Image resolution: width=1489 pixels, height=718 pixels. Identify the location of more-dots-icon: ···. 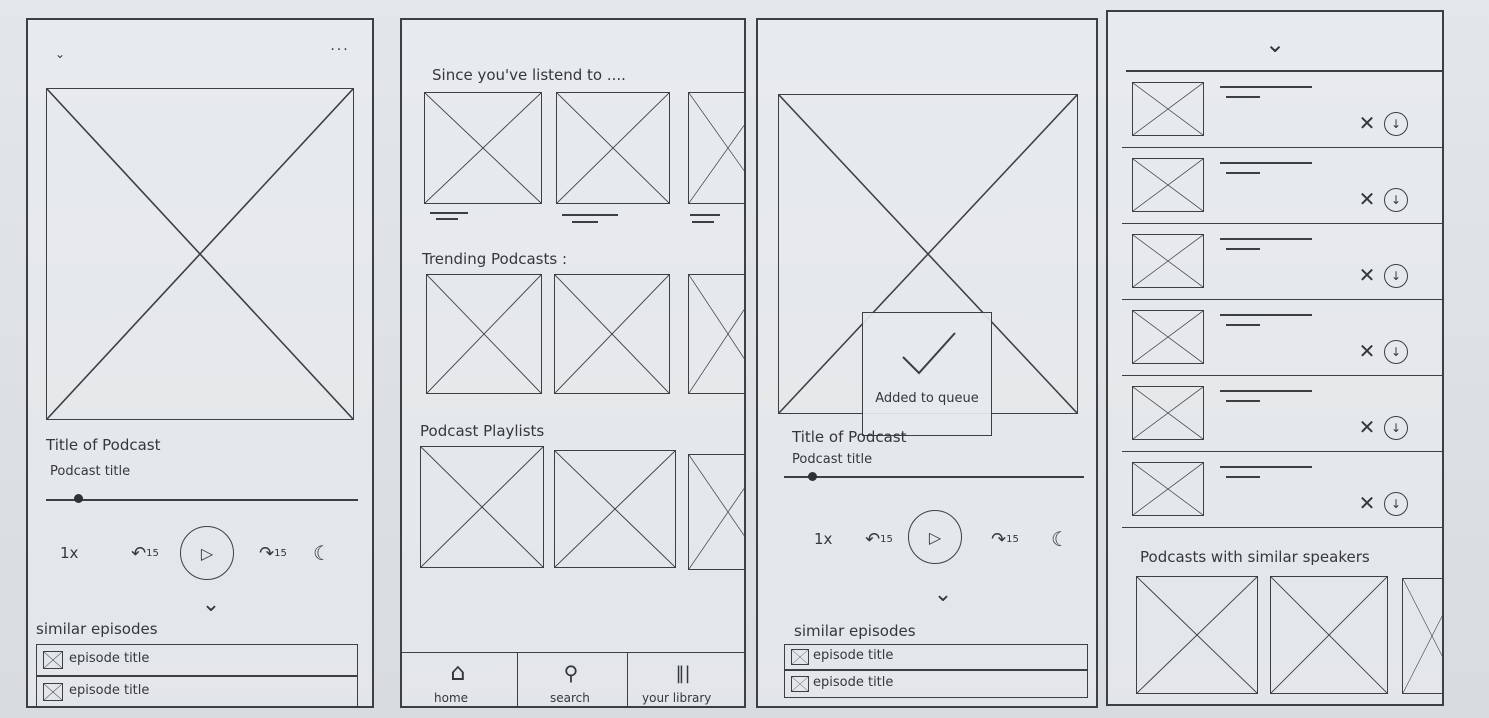
(340, 50).